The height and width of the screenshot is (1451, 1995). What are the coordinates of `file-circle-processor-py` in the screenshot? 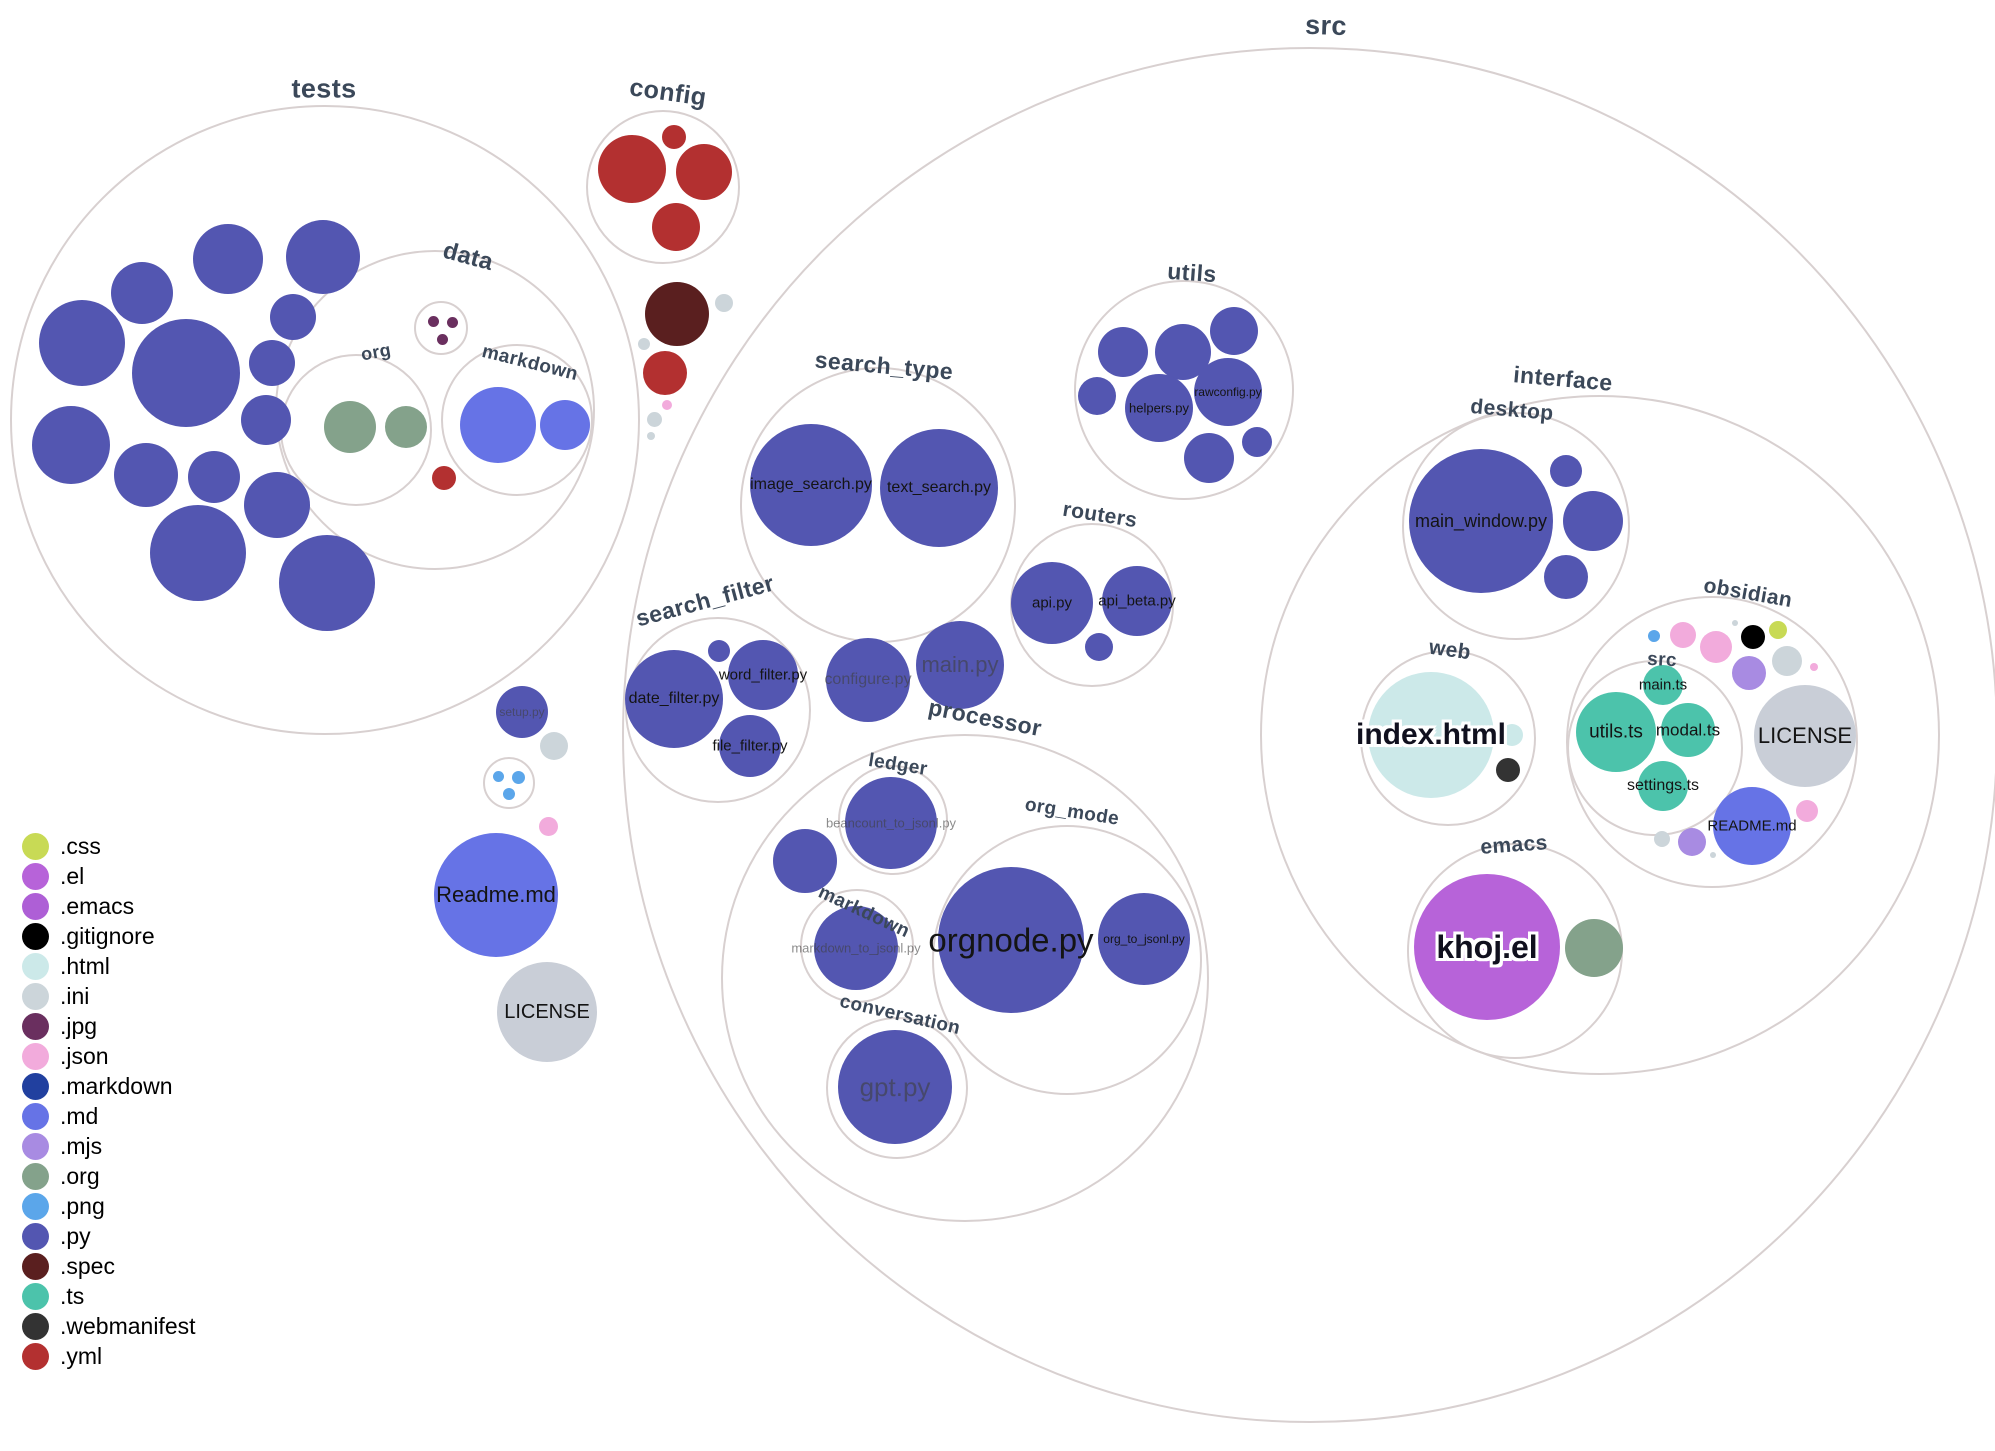 It's located at (805, 861).